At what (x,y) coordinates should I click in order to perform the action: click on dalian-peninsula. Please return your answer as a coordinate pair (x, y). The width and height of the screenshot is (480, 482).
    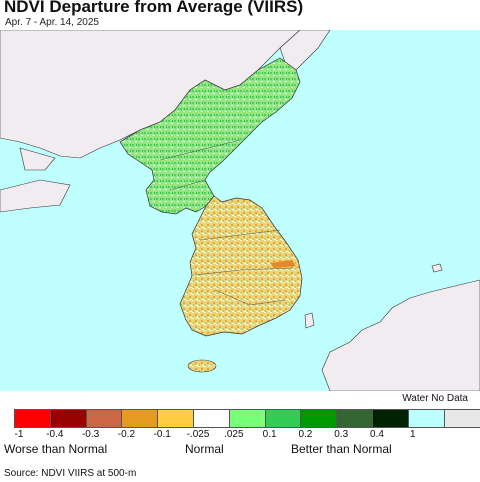
    Looking at the image, I should click on (37, 159).